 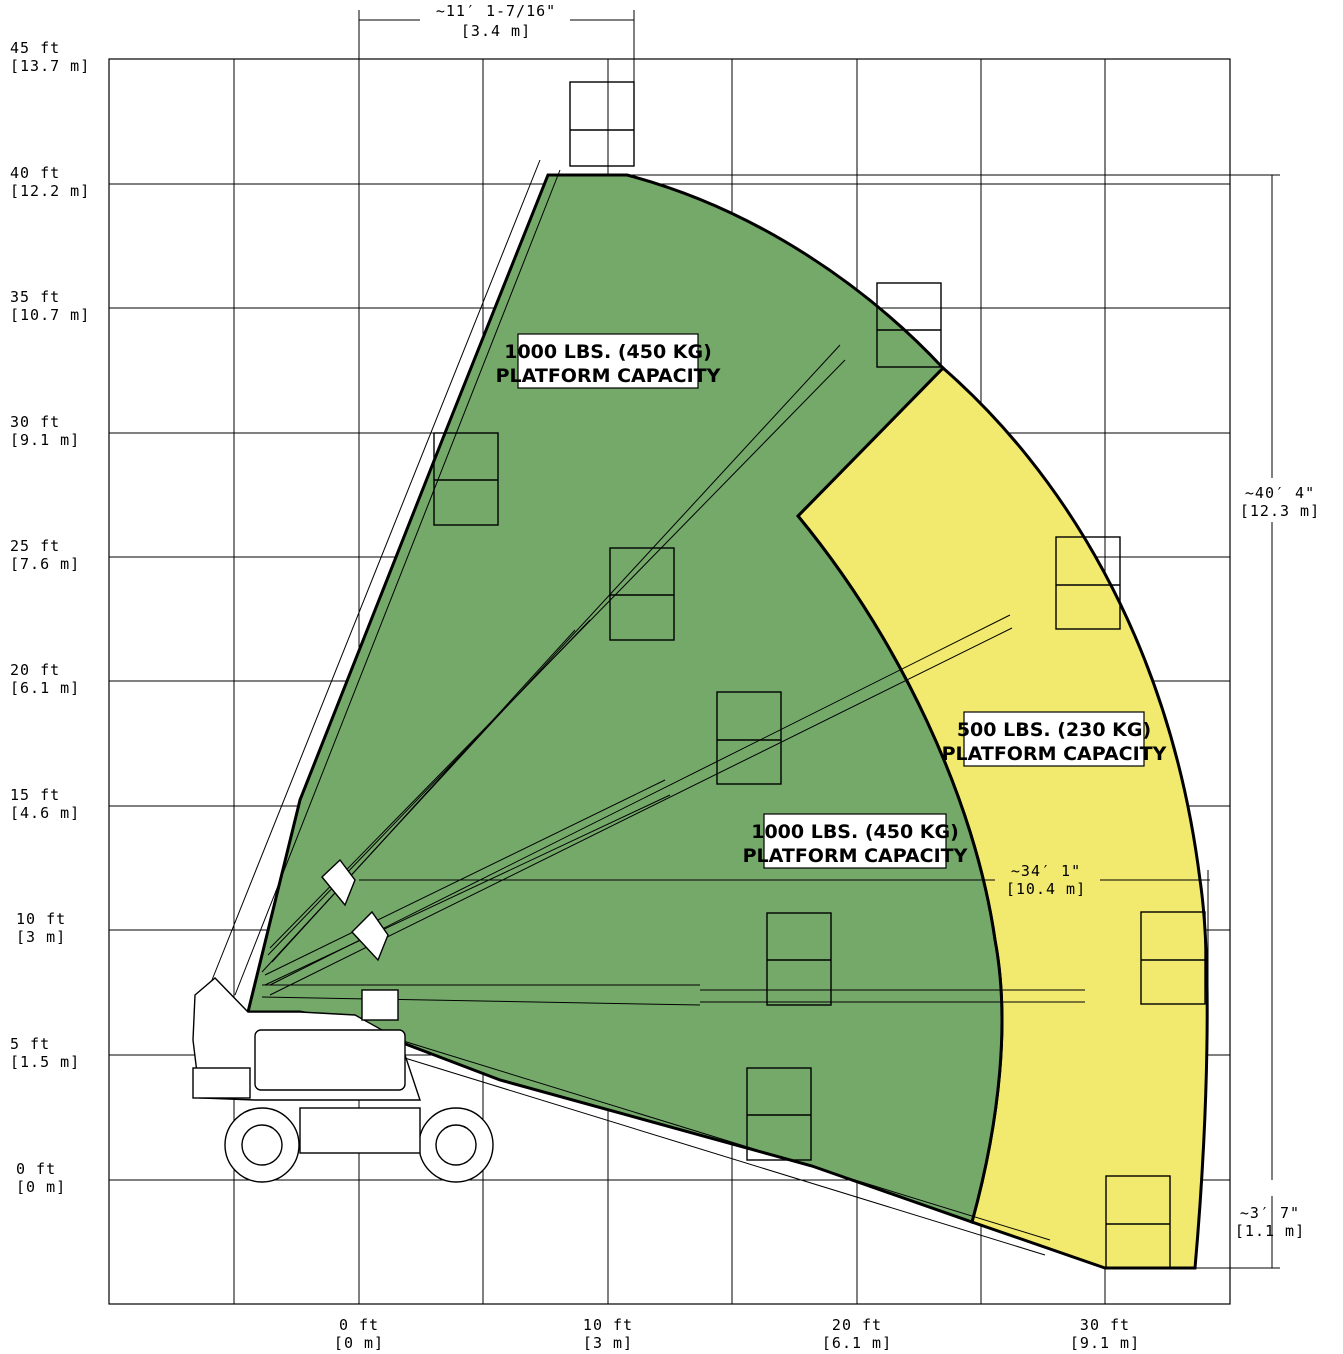 What do you see at coordinates (857, 1343) in the screenshot?
I see `x-tick-m: [6.1 m]` at bounding box center [857, 1343].